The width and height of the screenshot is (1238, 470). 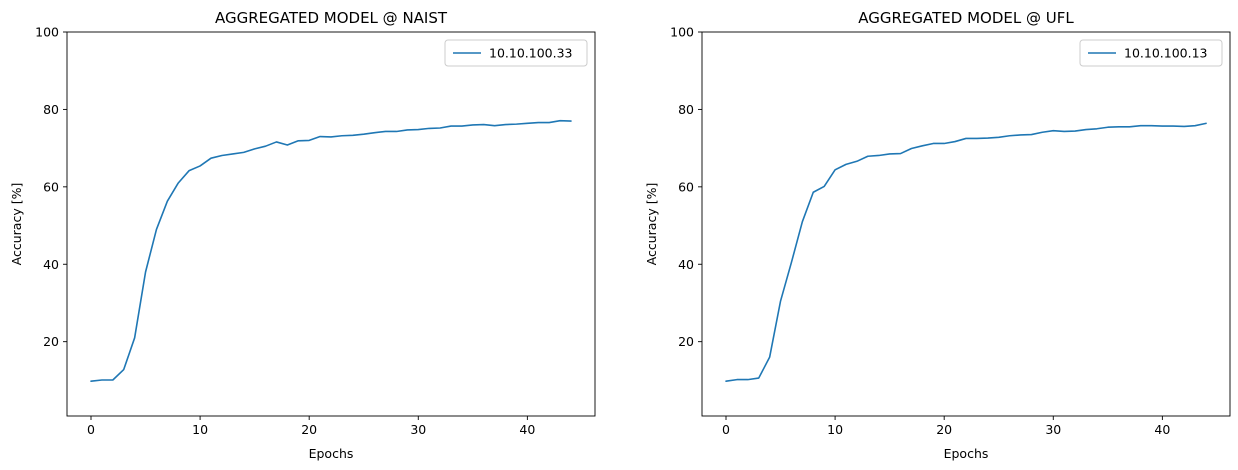 I want to click on chart-title: AGGREGATED MODEL @ NAIST, so click(x=331, y=18).